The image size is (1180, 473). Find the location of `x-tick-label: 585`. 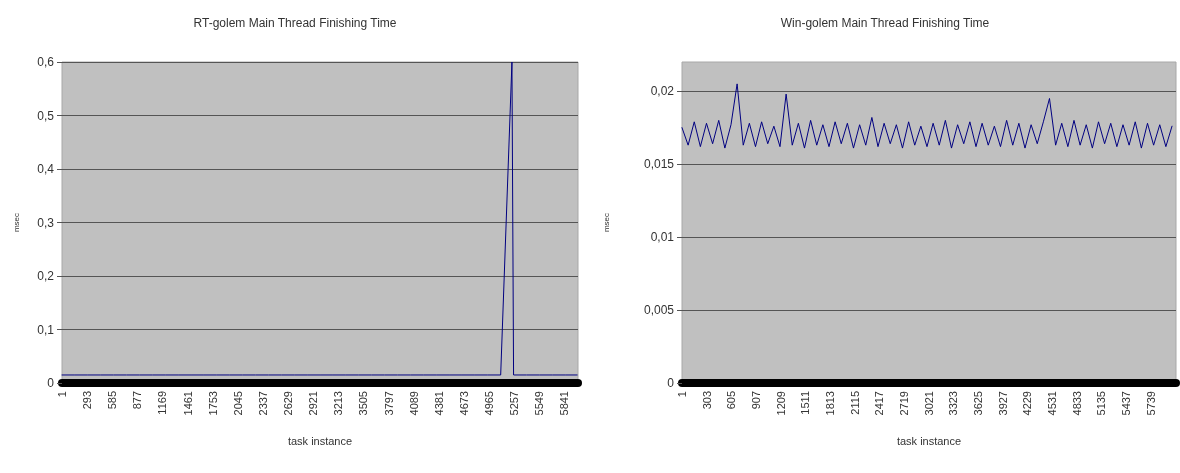

x-tick-label: 585 is located at coordinates (112, 400).